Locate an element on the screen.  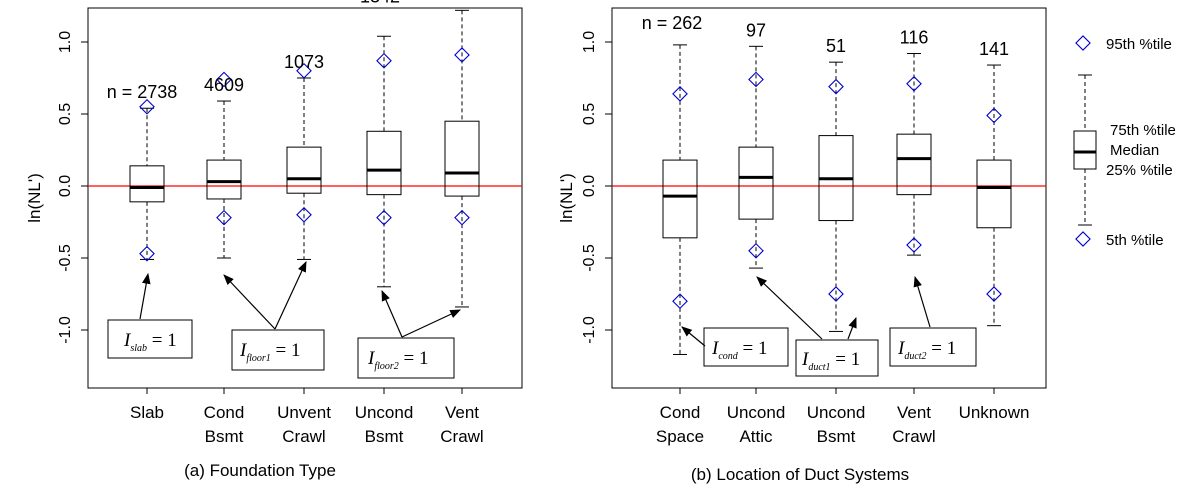
box-3: 116 is located at coordinates (914, 142).